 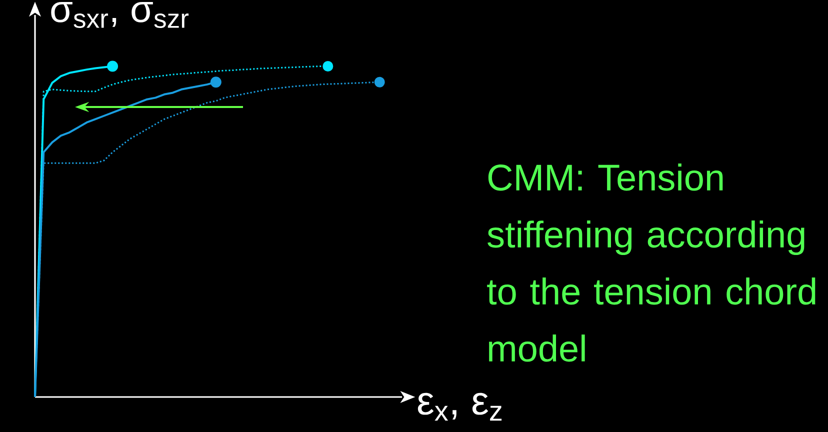 I want to click on y-axis-title: σ$_{sxr}$, σ$_{szr}$, so click(x=120, y=15).